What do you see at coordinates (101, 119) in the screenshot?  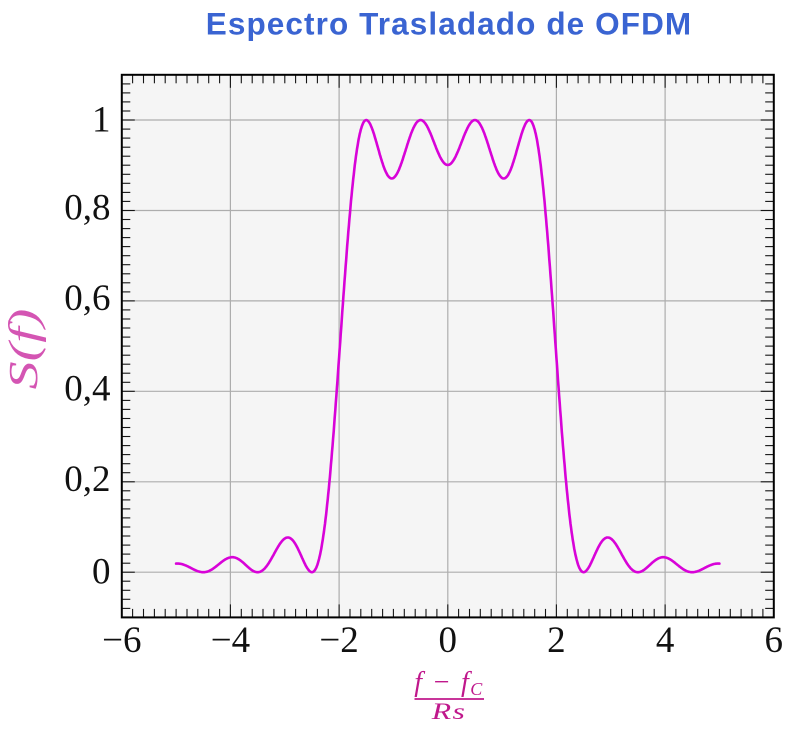 I see `svg-text: 1` at bounding box center [101, 119].